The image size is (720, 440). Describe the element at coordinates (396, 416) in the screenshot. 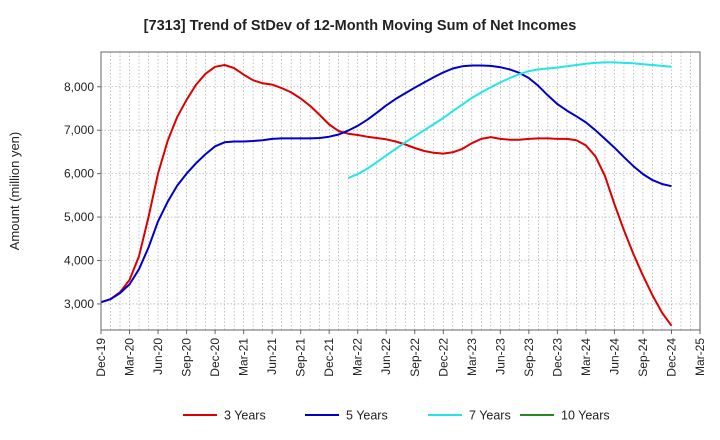

I see `legend: 3 Years 5 Years 7 Years 10 Years` at that location.